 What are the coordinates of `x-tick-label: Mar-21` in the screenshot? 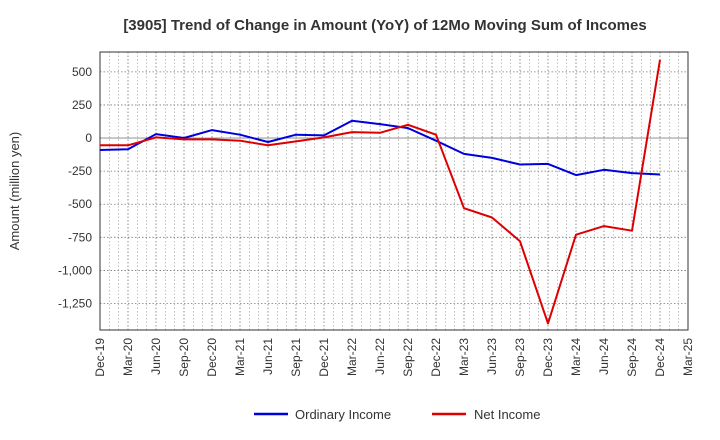 It's located at (240, 357).